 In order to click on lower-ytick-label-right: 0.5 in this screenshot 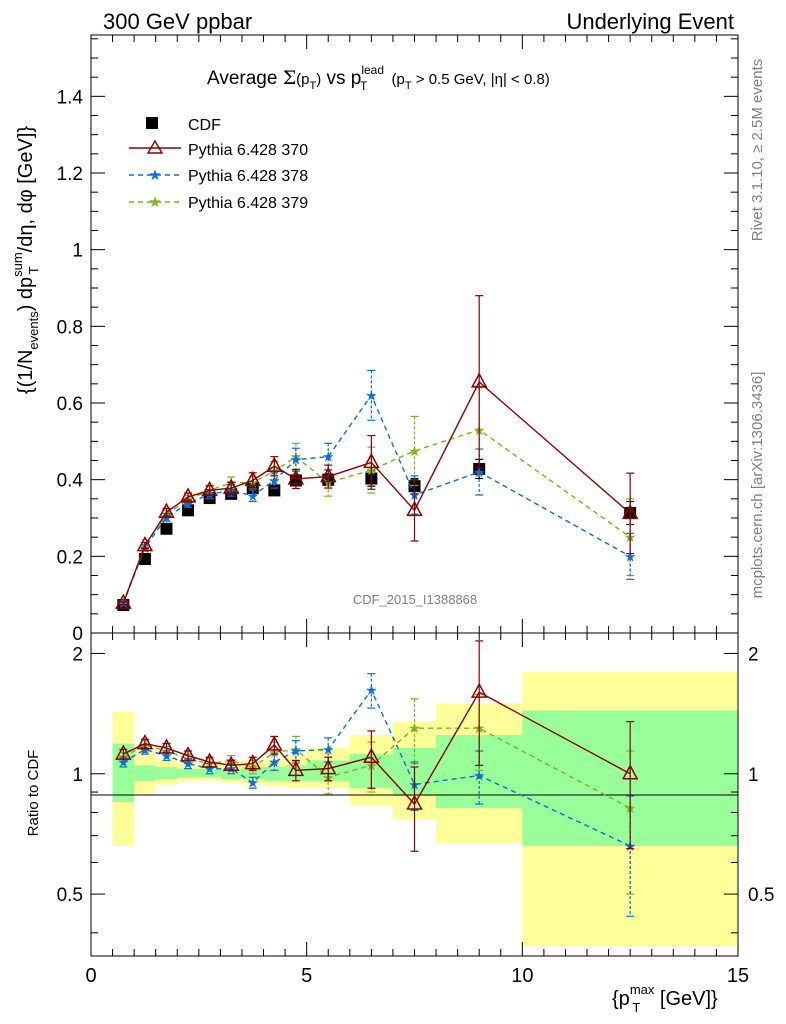, I will do `click(761, 895)`.